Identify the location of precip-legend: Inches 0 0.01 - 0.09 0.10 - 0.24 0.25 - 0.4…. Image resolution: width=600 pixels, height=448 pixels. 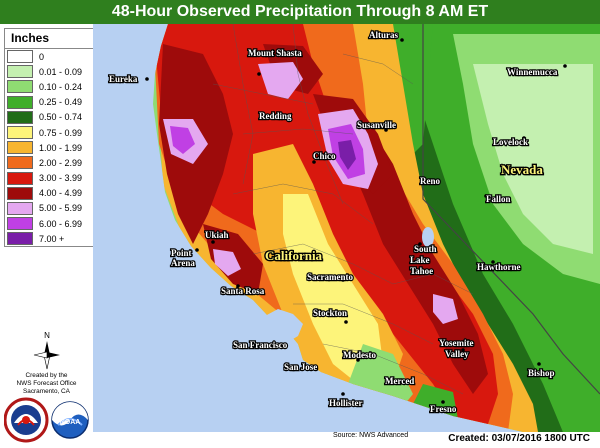
(49, 138).